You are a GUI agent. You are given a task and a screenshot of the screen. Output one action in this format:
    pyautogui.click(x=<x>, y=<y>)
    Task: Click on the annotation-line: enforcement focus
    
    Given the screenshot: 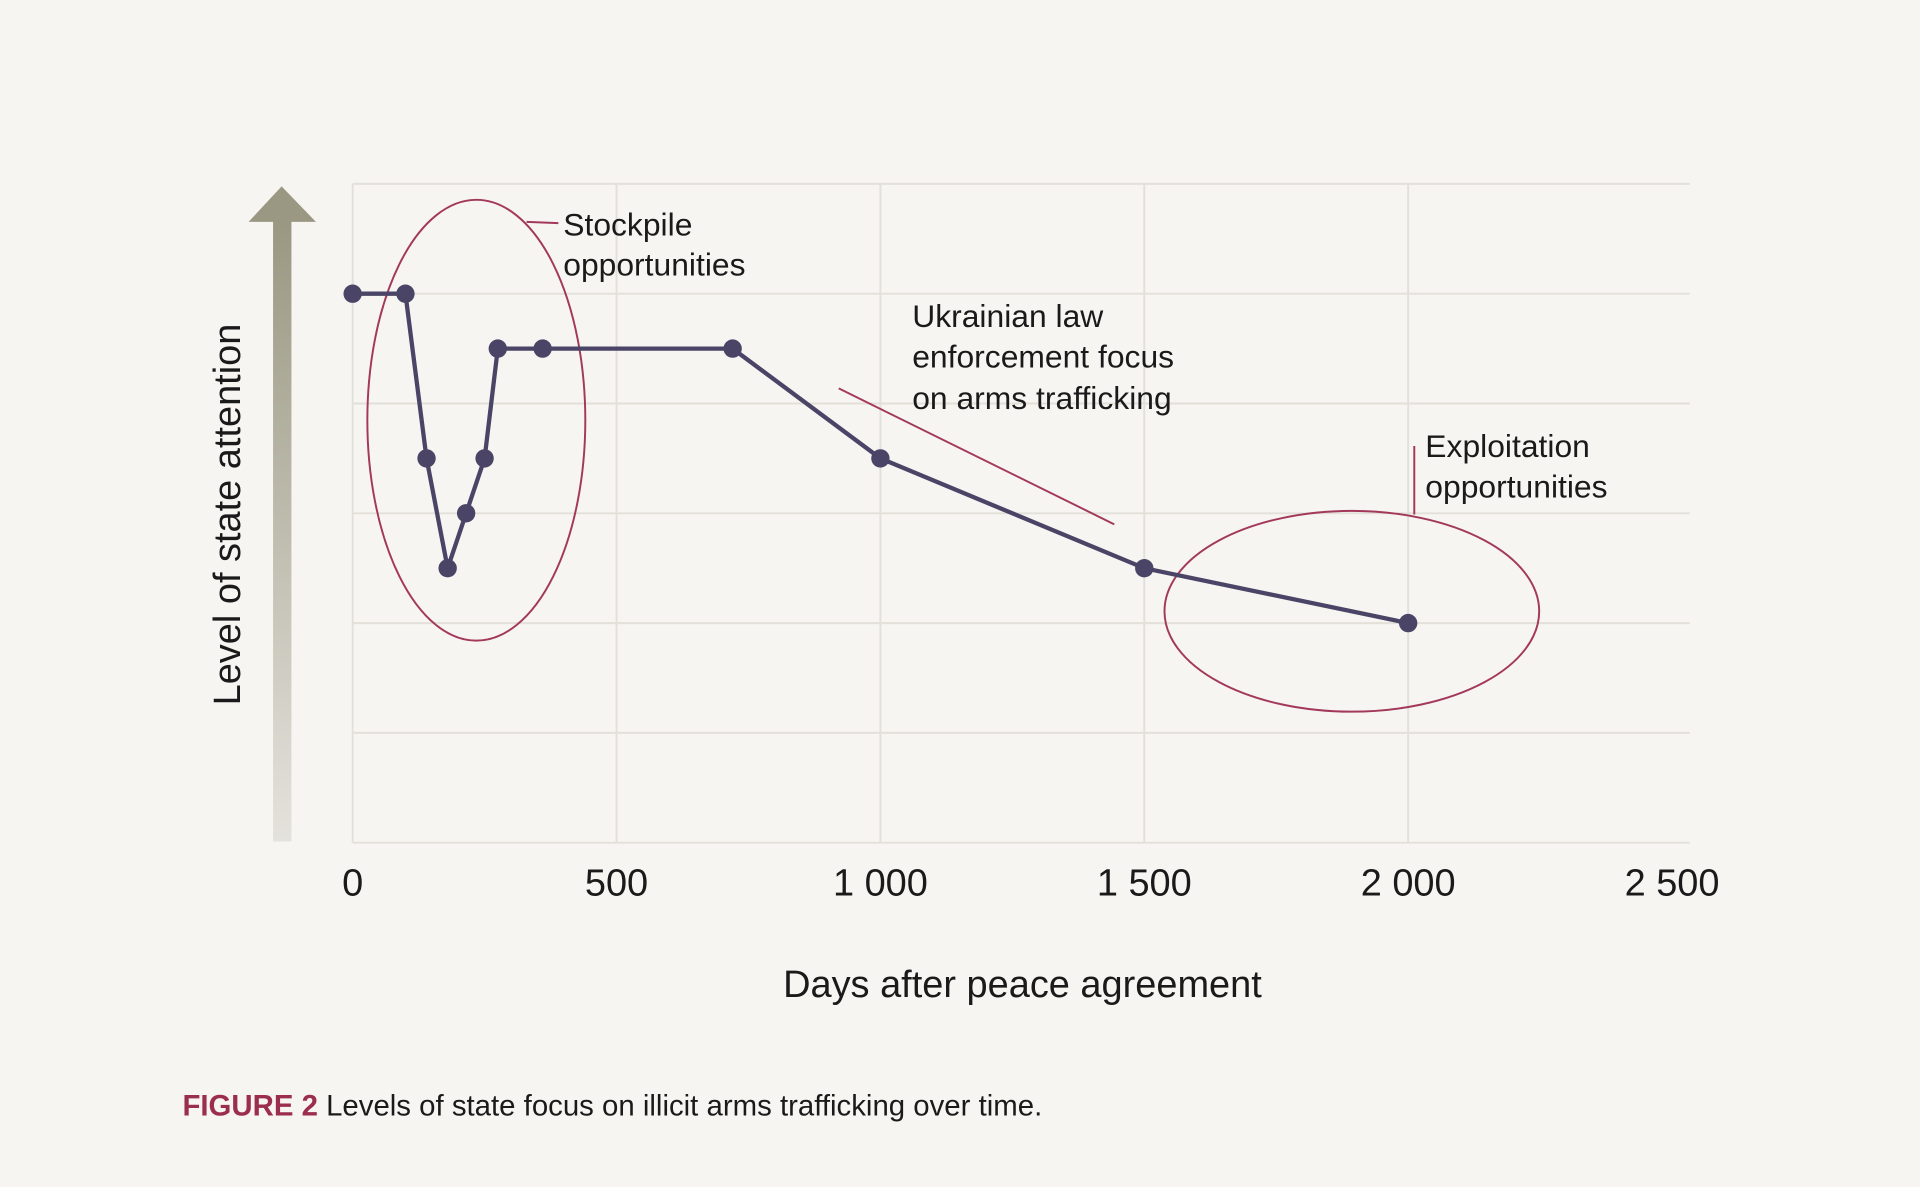 What is the action you would take?
    pyautogui.click(x=1043, y=357)
    